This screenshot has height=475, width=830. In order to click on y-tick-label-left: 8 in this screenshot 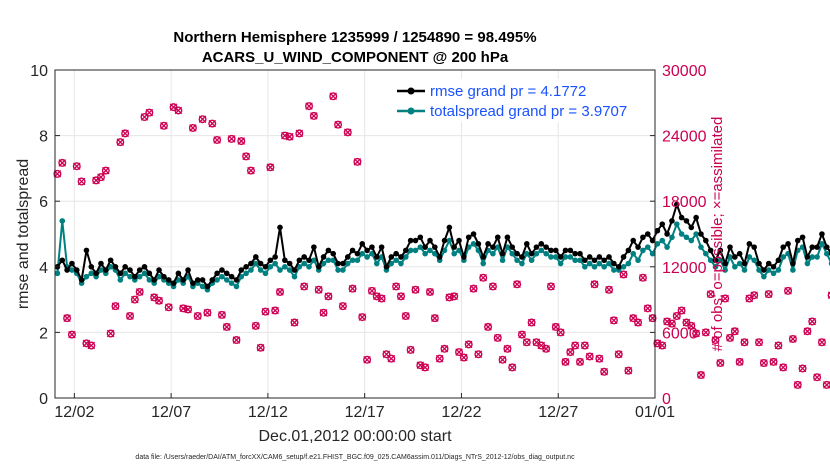, I will do `click(43, 137)`.